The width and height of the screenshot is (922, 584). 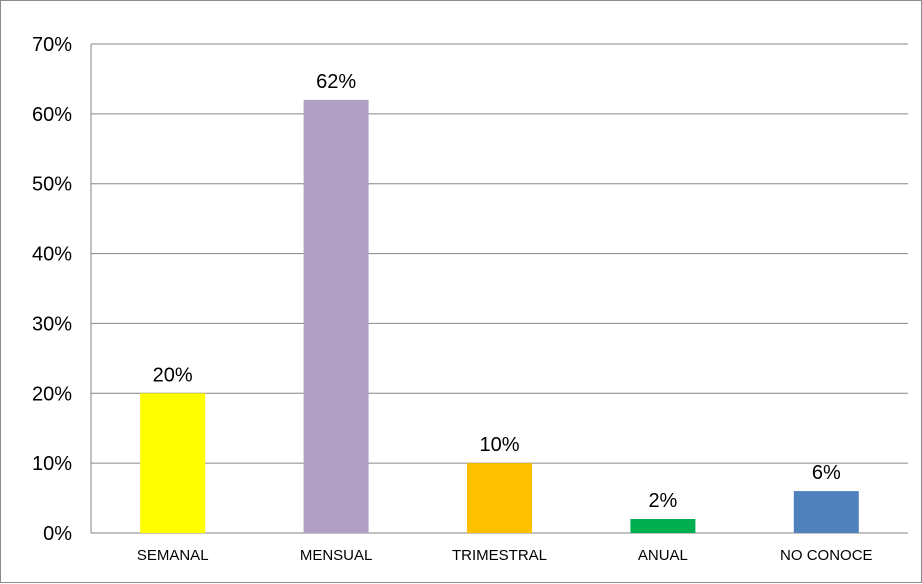 What do you see at coordinates (52, 45) in the screenshot?
I see `y-tick-label-70: 70%` at bounding box center [52, 45].